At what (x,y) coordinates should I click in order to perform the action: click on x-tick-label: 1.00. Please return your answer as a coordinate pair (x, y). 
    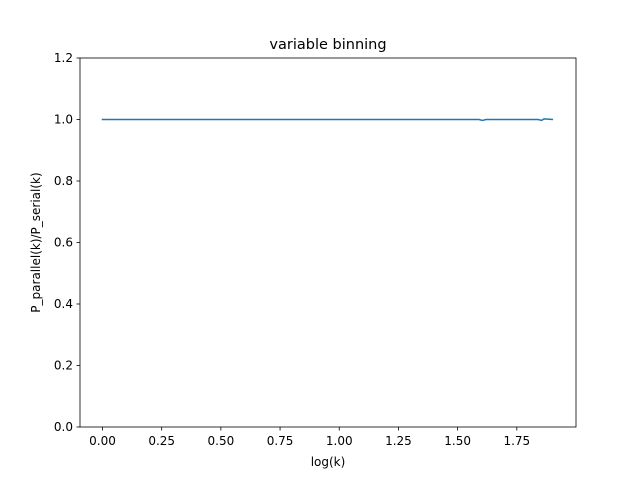
    Looking at the image, I should click on (339, 441).